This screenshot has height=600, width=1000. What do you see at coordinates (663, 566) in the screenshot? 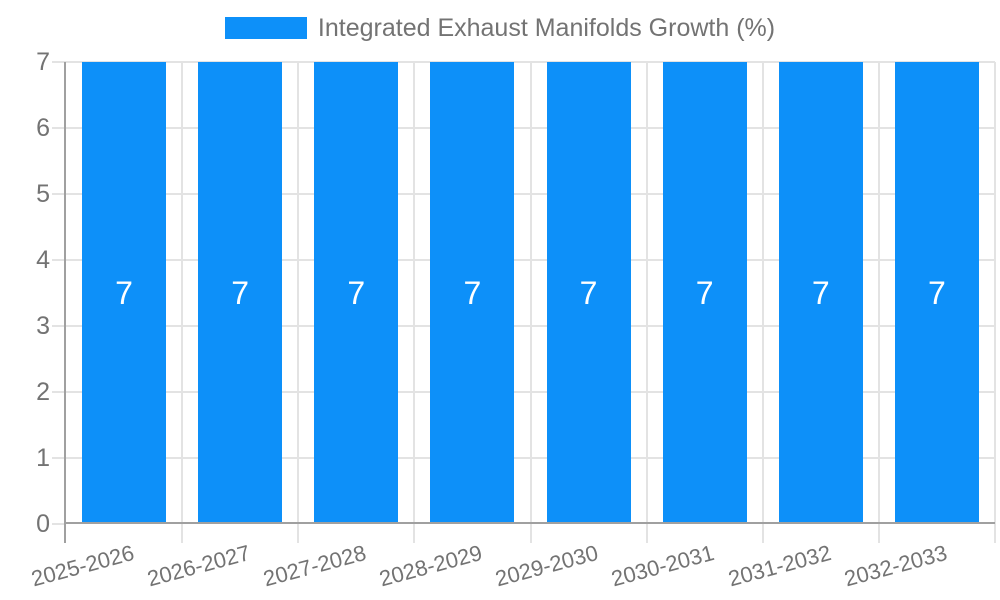
I see `x-axis-label: 2030-2031` at bounding box center [663, 566].